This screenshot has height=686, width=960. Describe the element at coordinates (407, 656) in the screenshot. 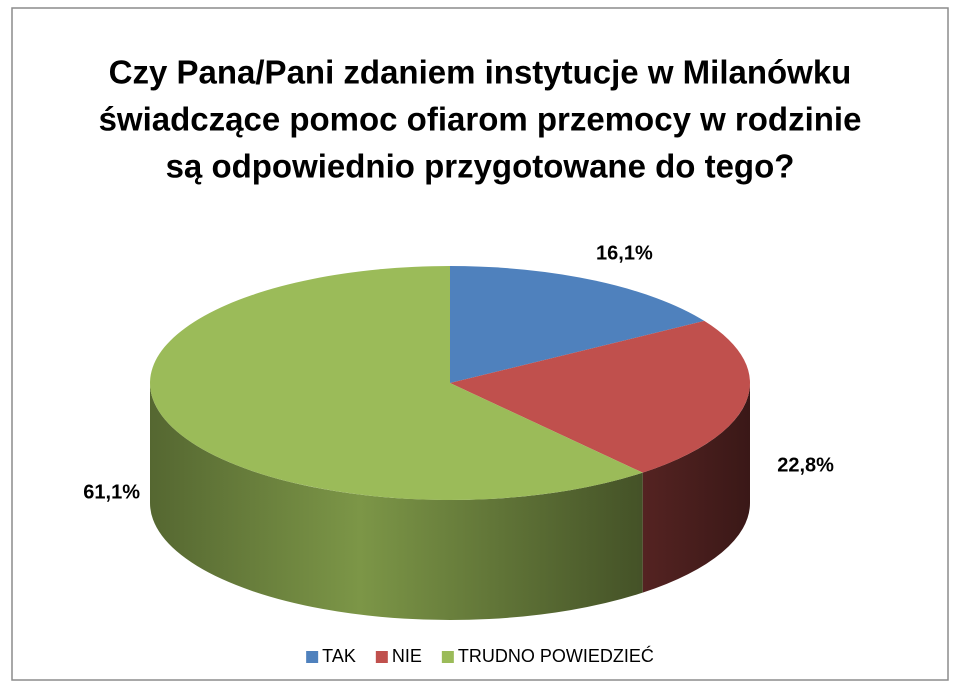

I see `legend-label: NIE` at that location.